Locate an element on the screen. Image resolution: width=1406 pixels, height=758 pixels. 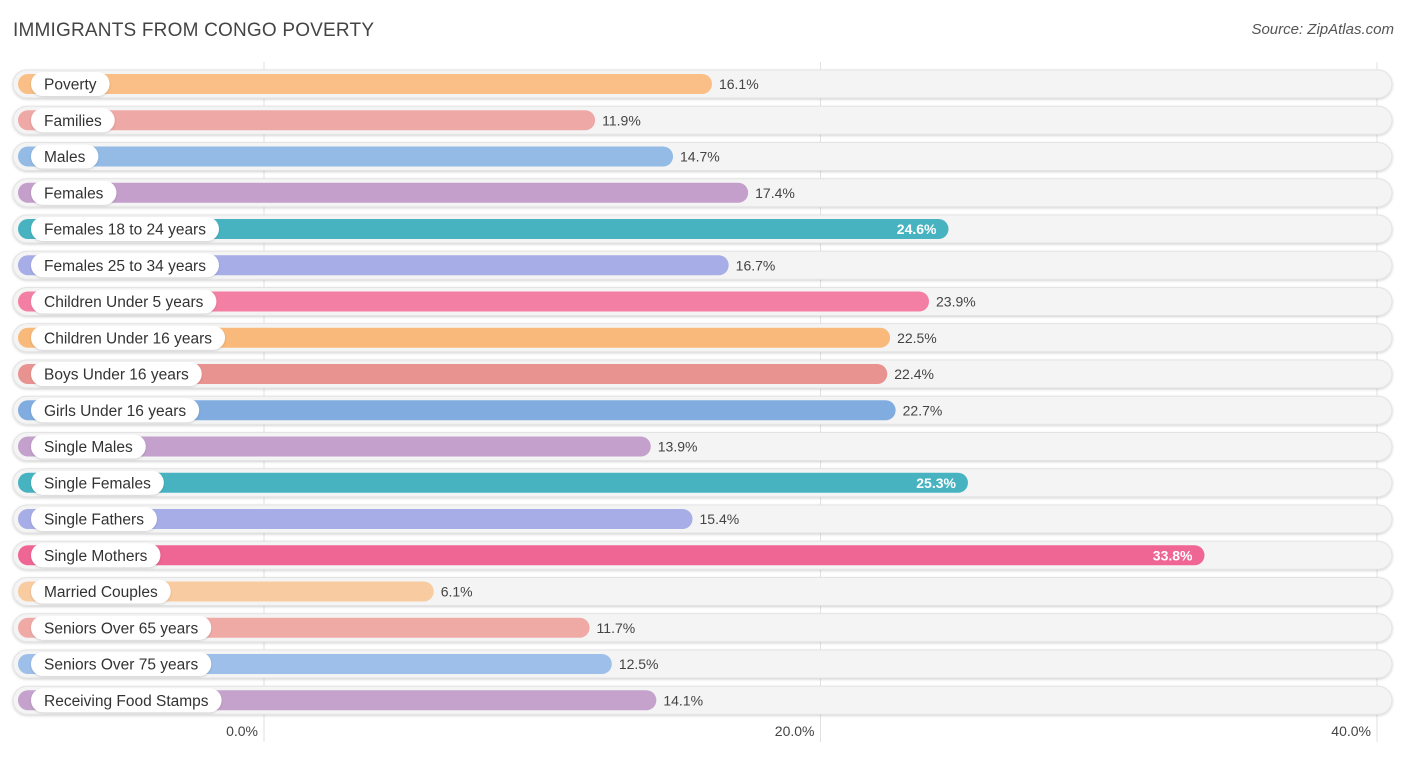
value-label: 14.1% is located at coordinates (683, 700).